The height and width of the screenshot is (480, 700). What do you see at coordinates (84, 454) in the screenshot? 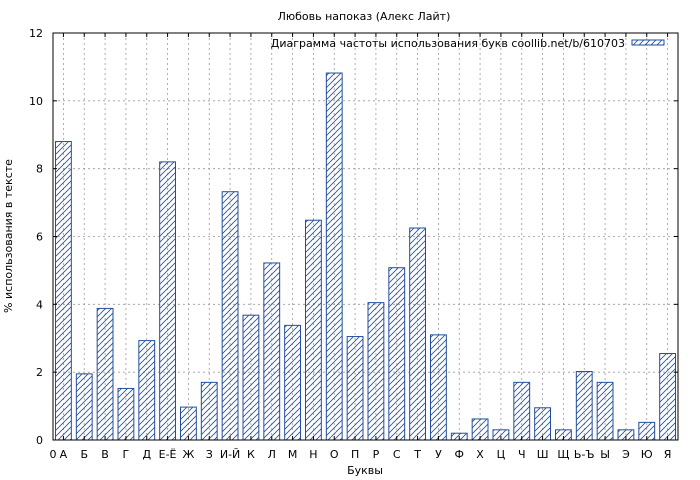
I see `x-tick-label: Б` at bounding box center [84, 454].